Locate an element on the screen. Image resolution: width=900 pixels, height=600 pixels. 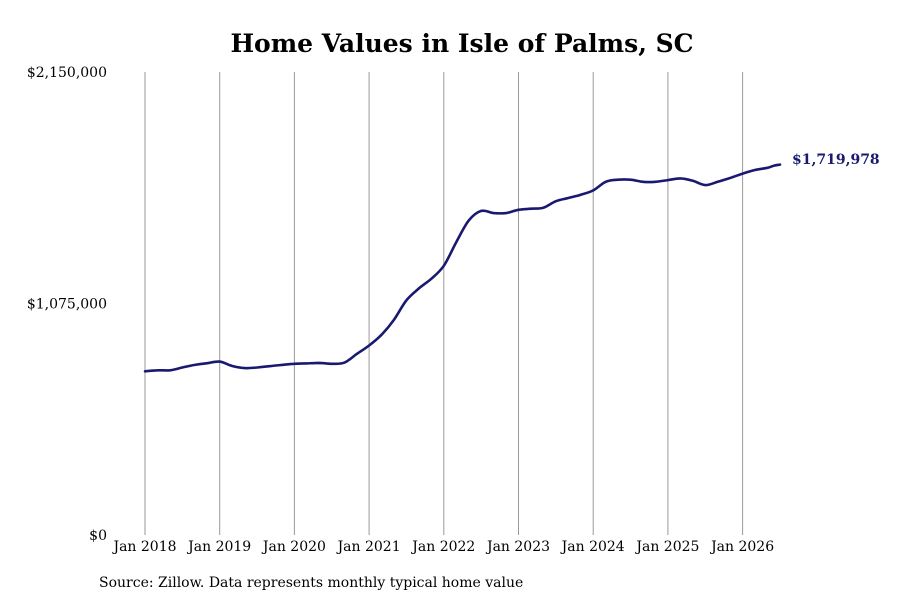
x-tick-label: Jan 2022 is located at coordinates (442, 547).